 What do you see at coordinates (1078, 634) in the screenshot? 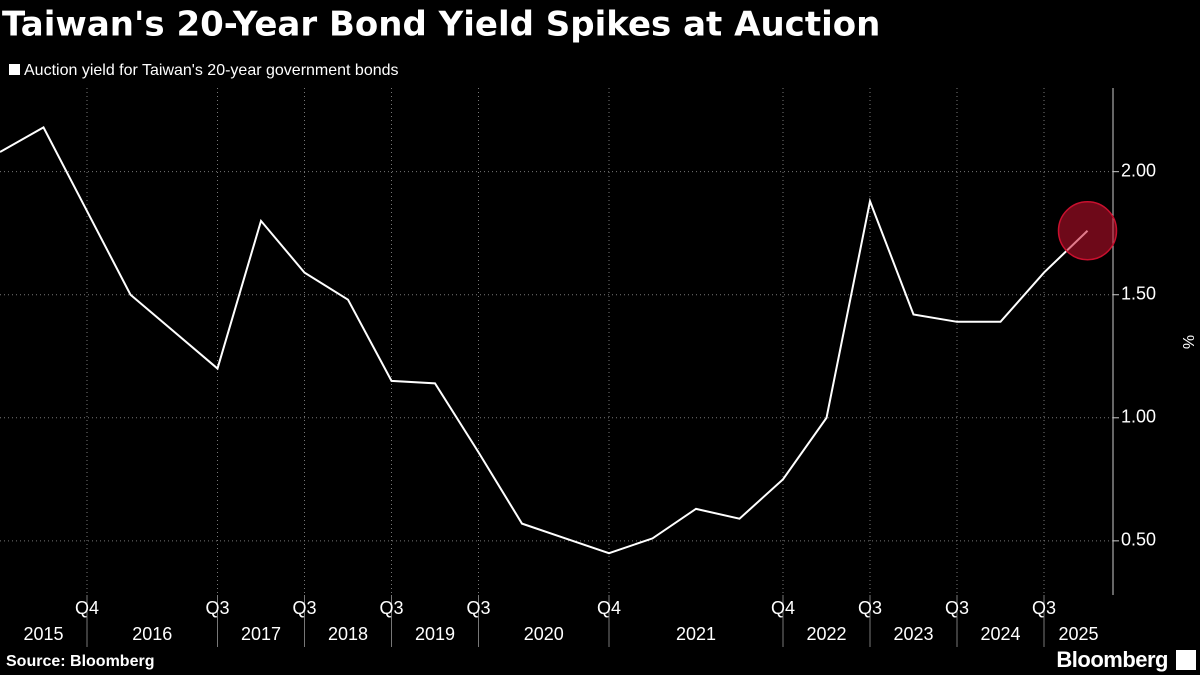
I see `year-label: 2025` at bounding box center [1078, 634].